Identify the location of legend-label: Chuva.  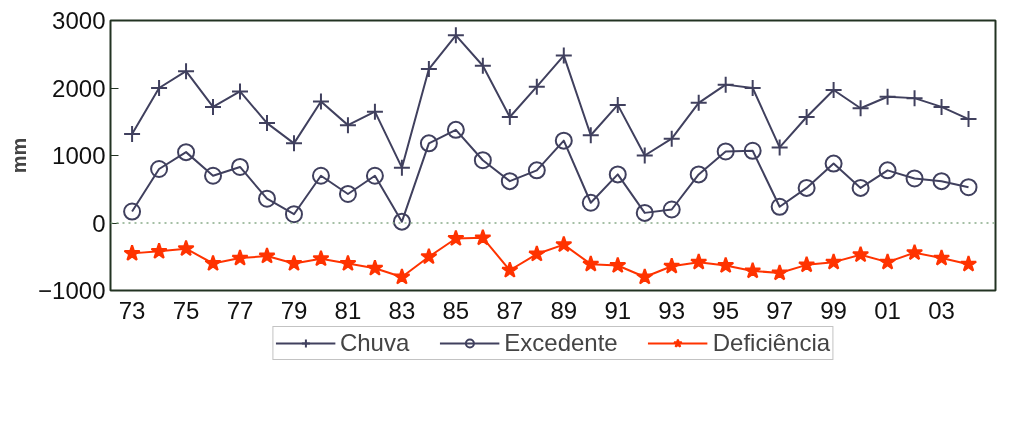
(374, 343).